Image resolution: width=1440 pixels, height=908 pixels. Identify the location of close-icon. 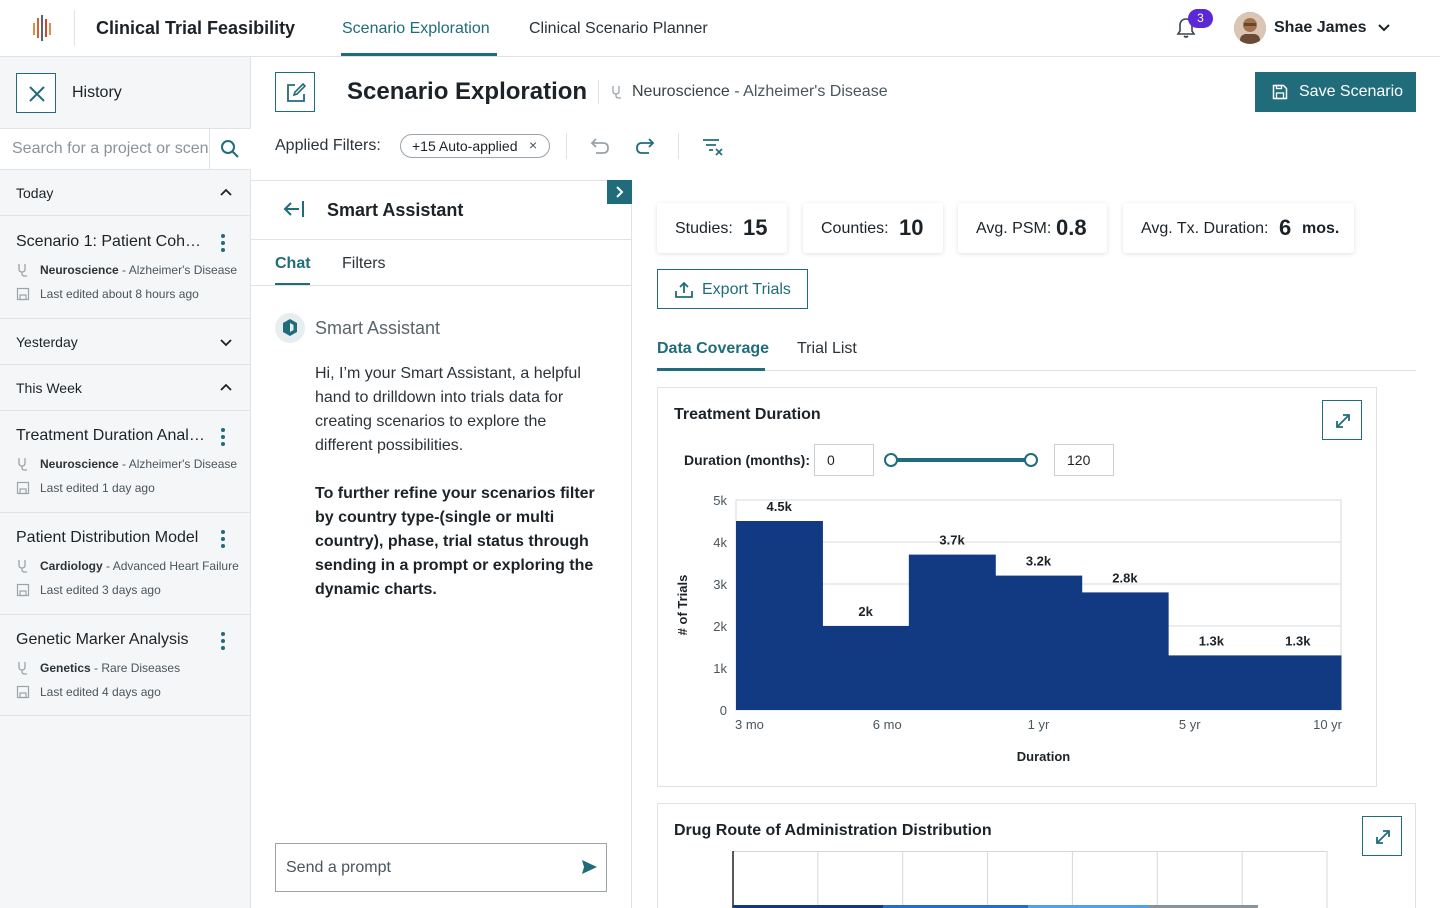
(37, 94).